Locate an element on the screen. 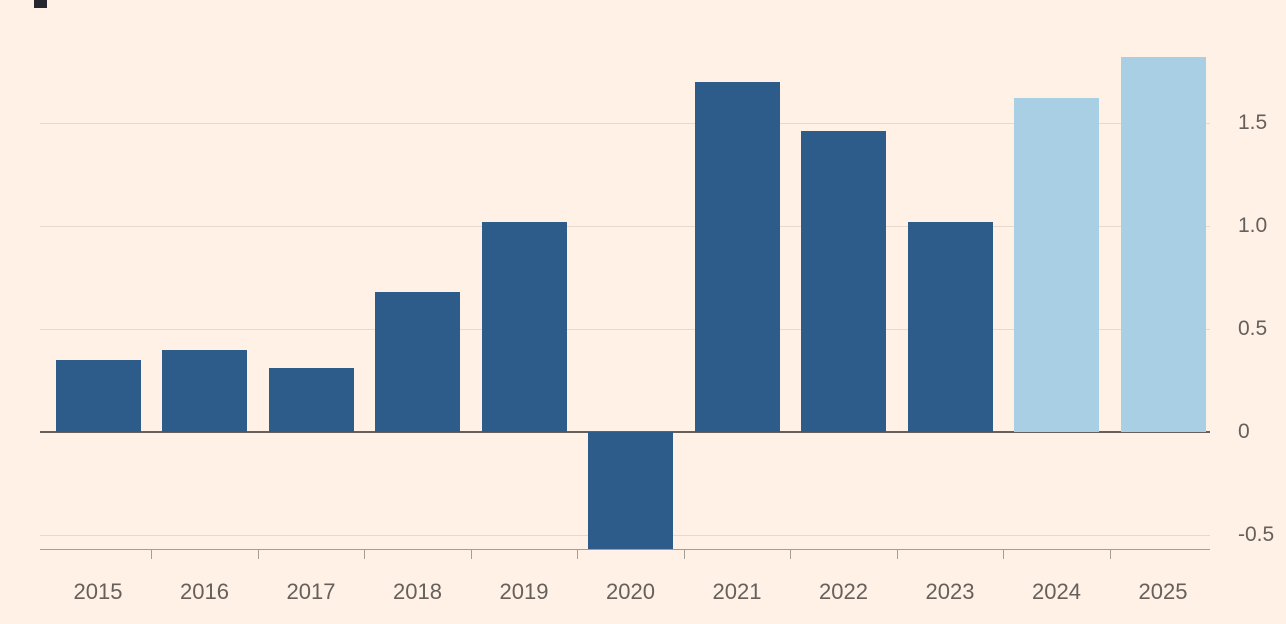  y-axis-label-1.0: 1.0 is located at coordinates (1253, 225).